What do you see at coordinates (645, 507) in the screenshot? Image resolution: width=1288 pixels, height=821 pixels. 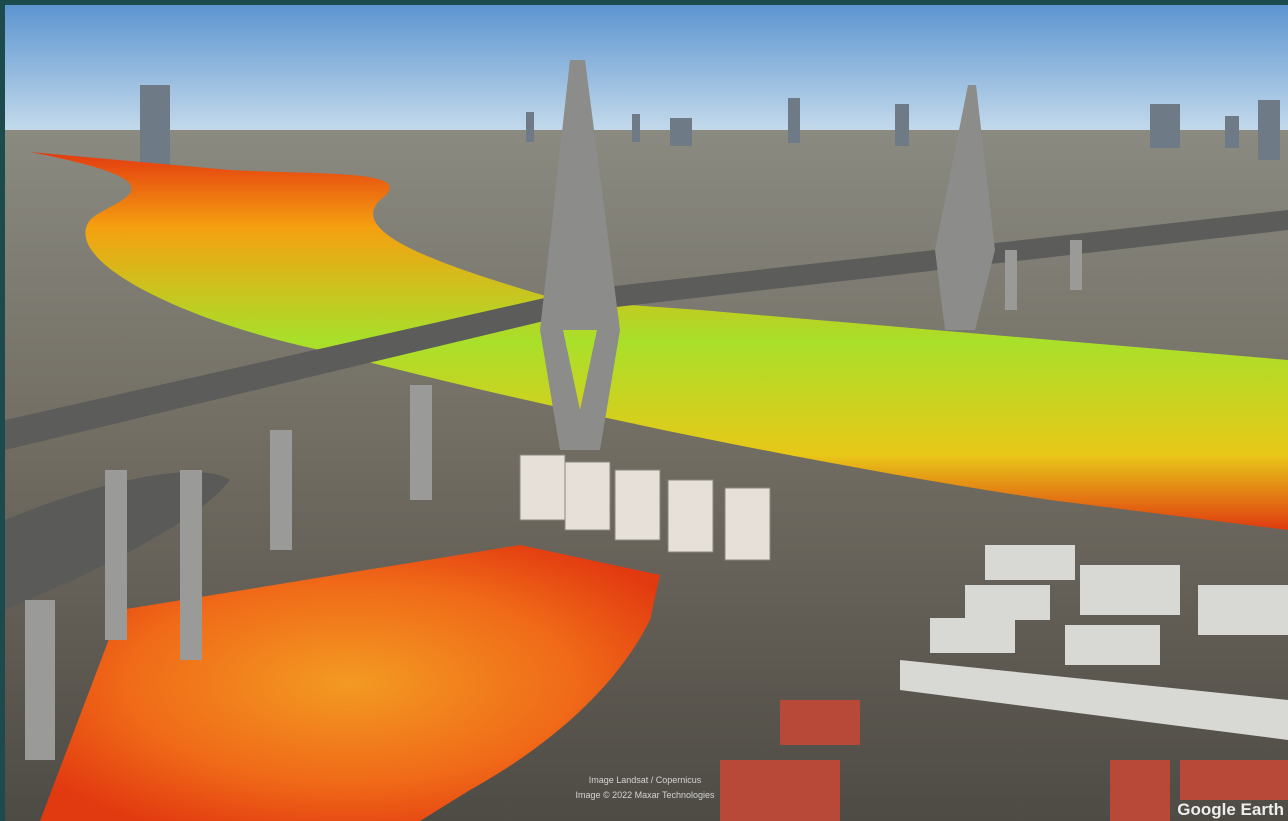 I see `towers` at bounding box center [645, 507].